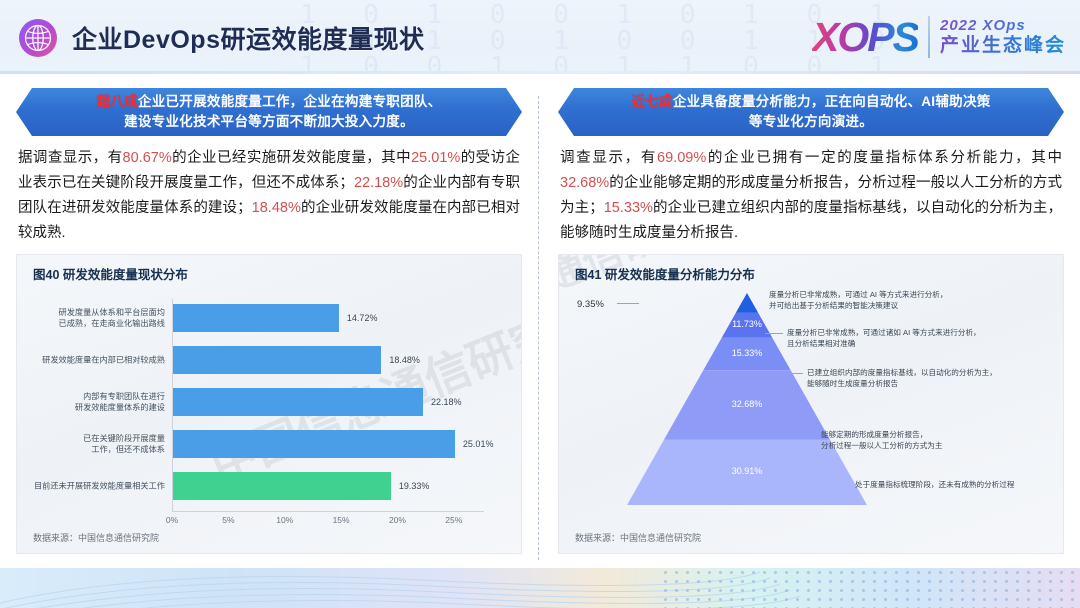  Describe the element at coordinates (902, 378) in the screenshot. I see `pyramid-annotation: 已建立组织内部的度量指标基线，以自动化的分析为主， 能够随时生成度量分析报告` at that location.